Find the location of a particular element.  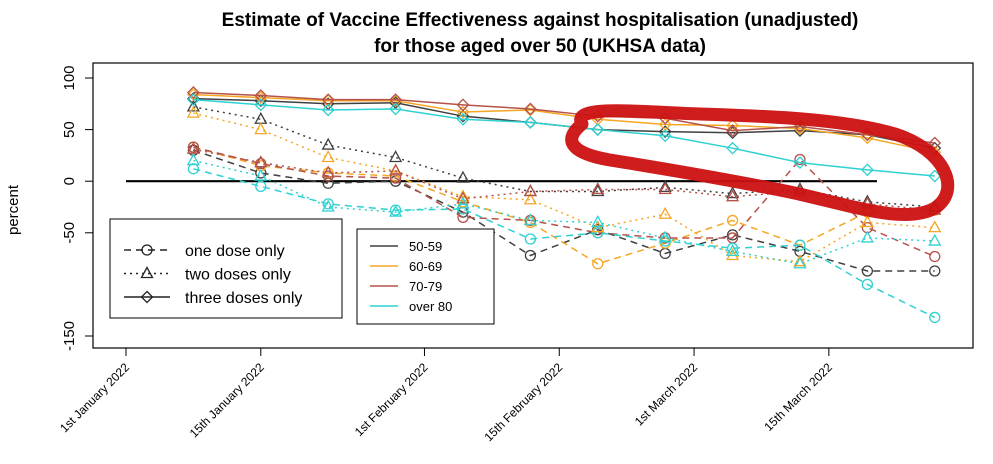

y-axis-label: percent is located at coordinates (13, 209).